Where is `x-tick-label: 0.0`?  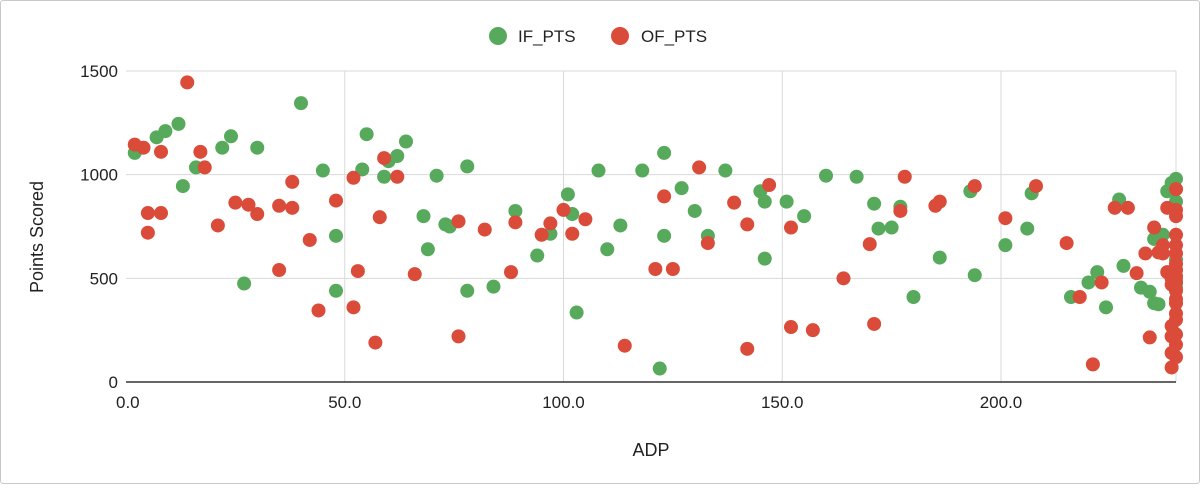
x-tick-label: 0.0 is located at coordinates (128, 402).